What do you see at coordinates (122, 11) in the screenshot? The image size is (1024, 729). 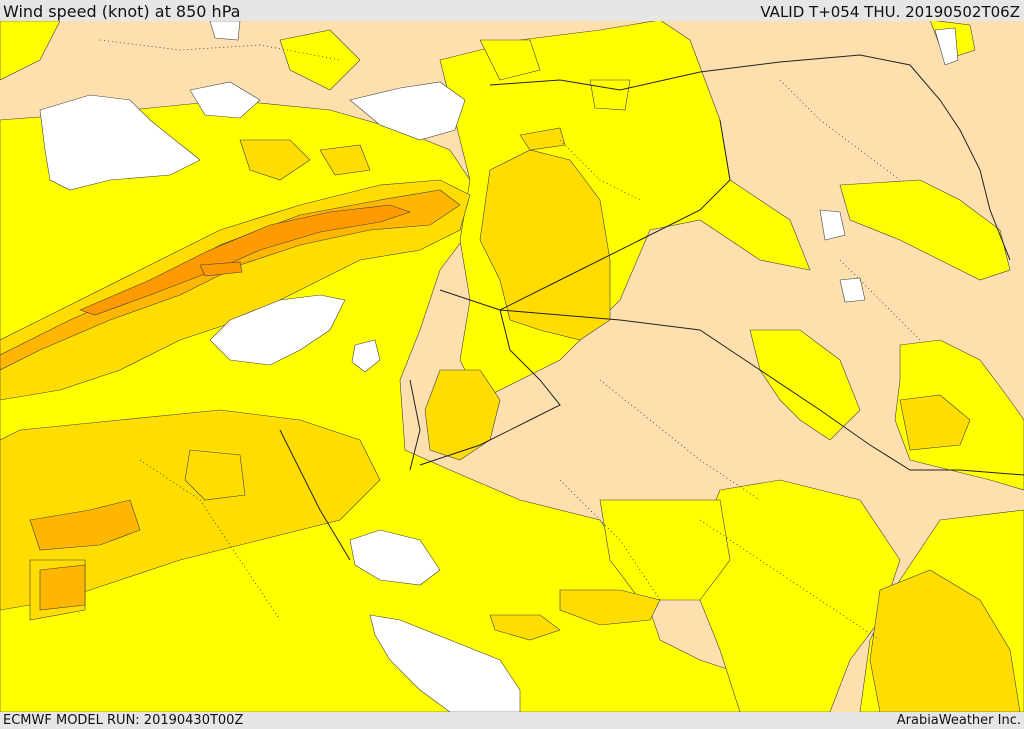 I see `map-title: Wind speed (knot) at 850 hPa` at bounding box center [122, 11].